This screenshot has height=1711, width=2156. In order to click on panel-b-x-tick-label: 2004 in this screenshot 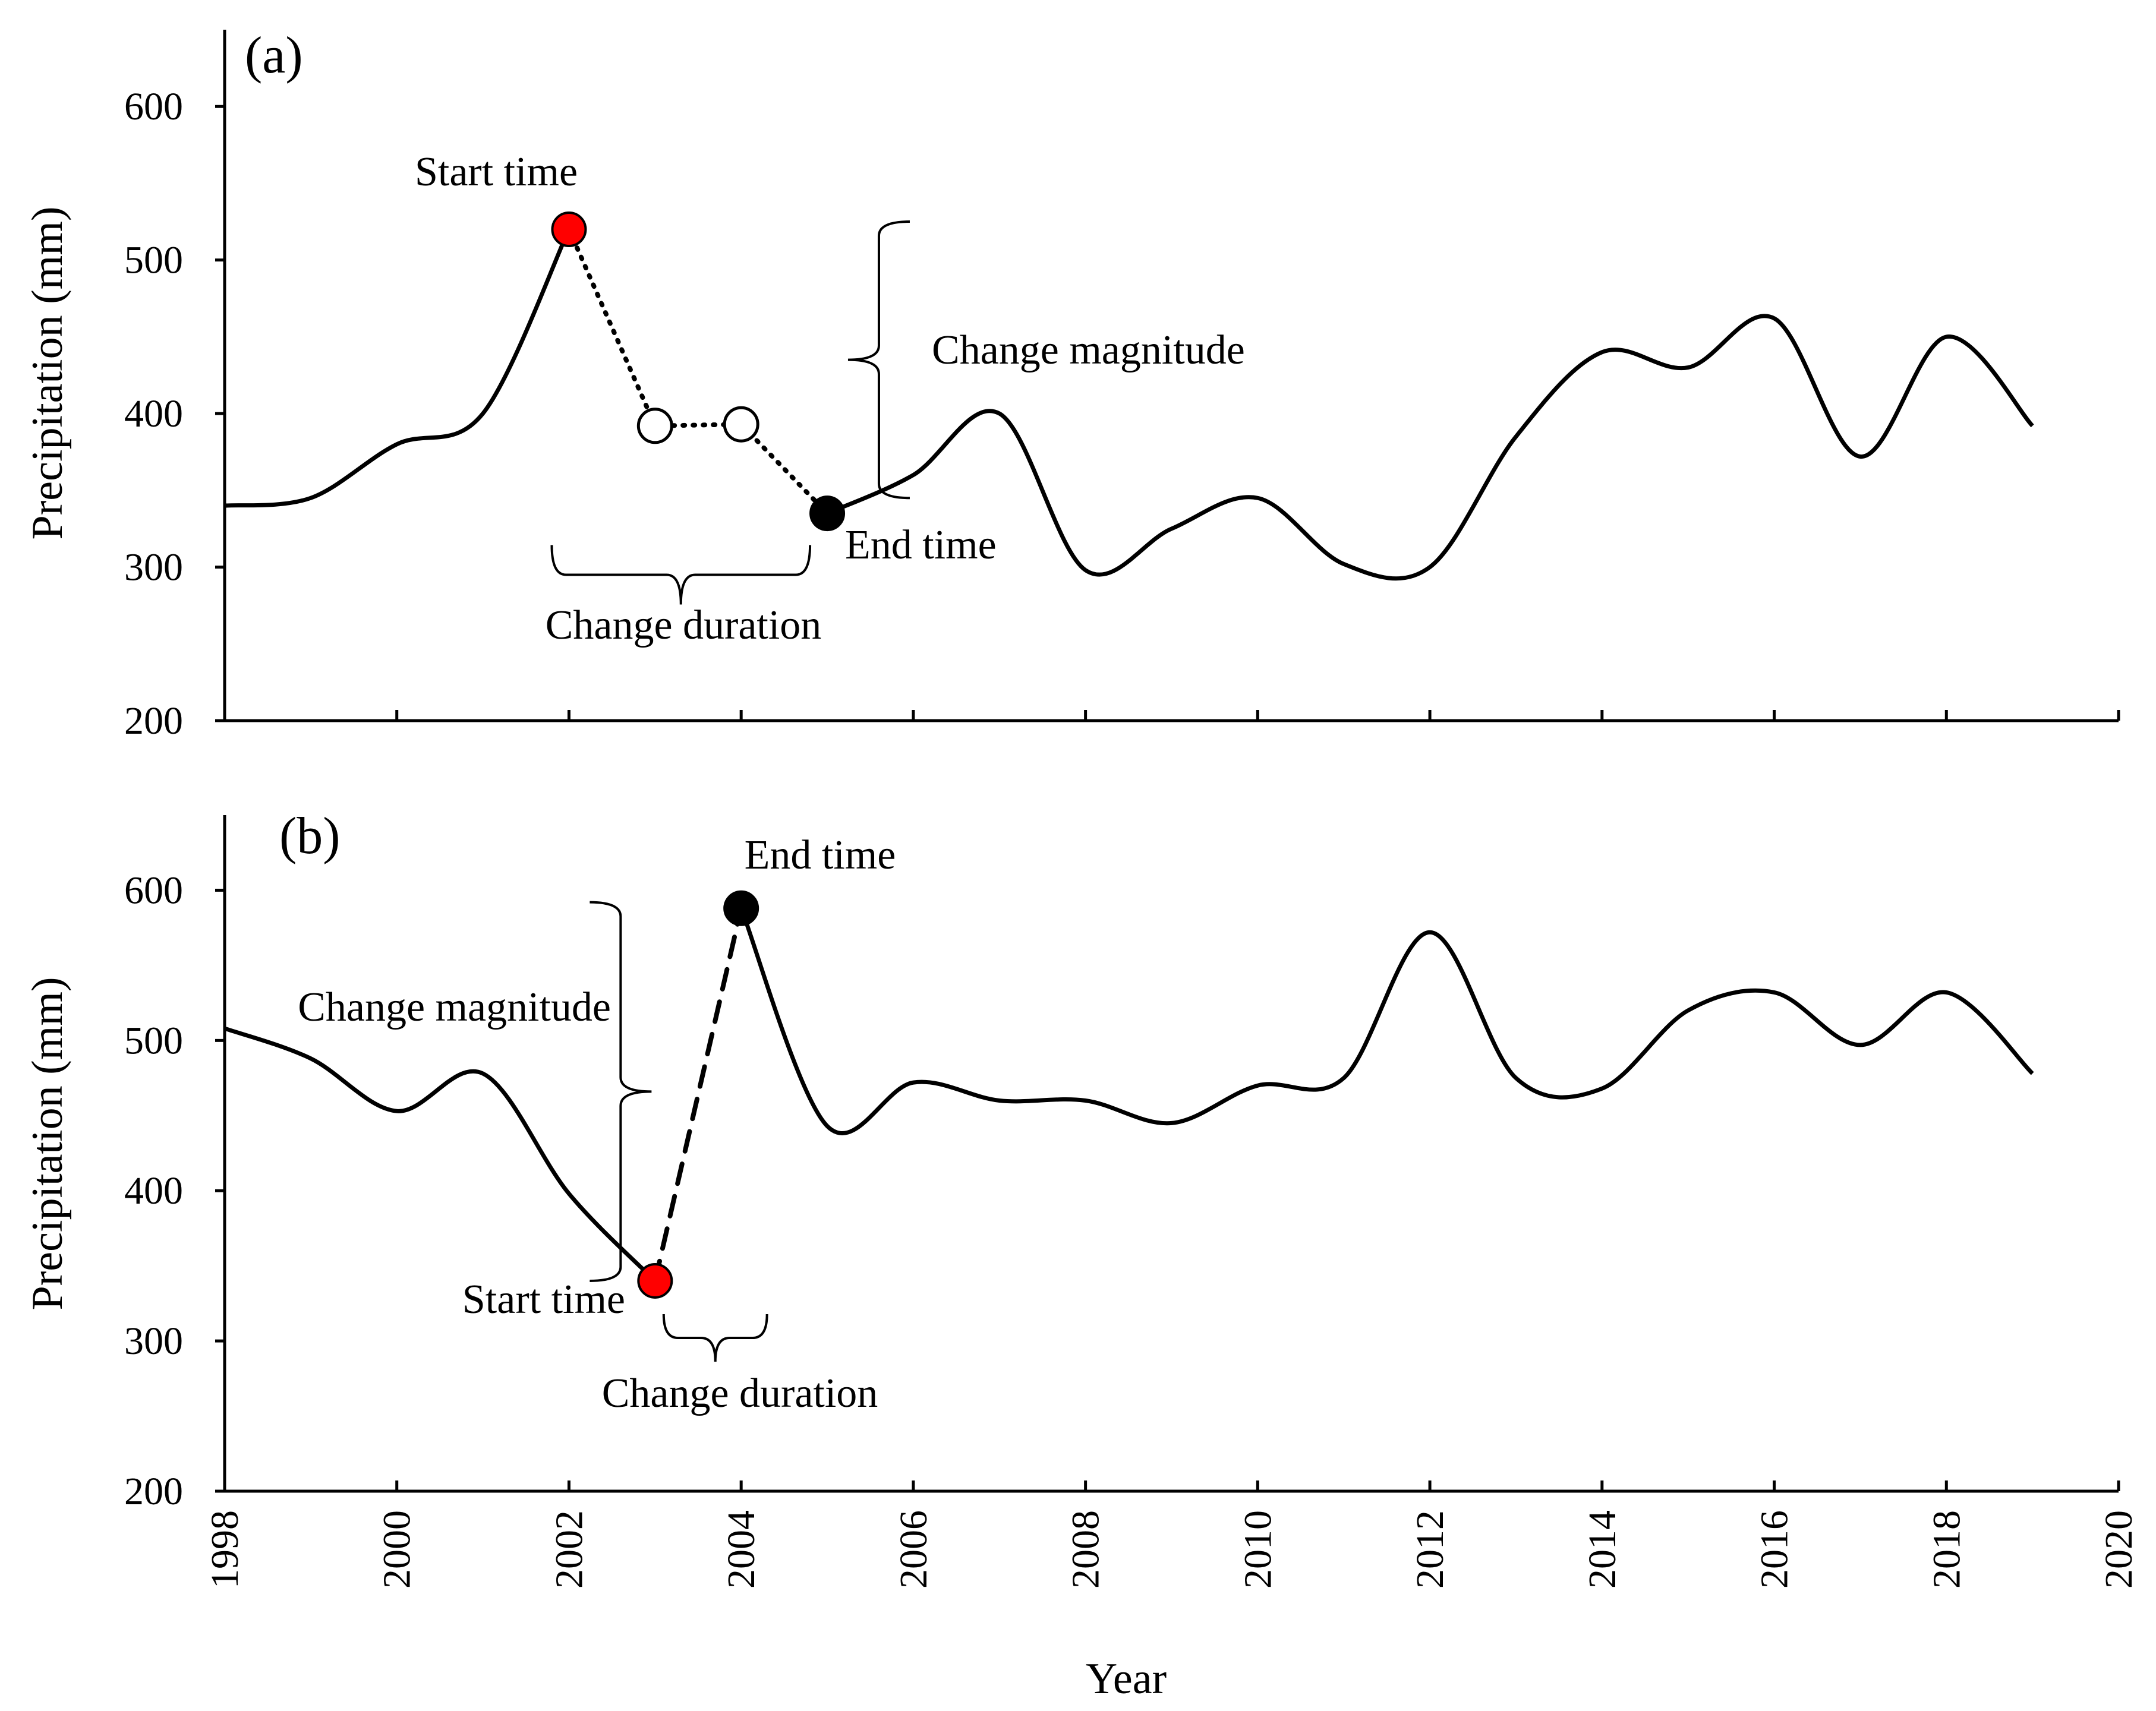, I will do `click(741, 1550)`.